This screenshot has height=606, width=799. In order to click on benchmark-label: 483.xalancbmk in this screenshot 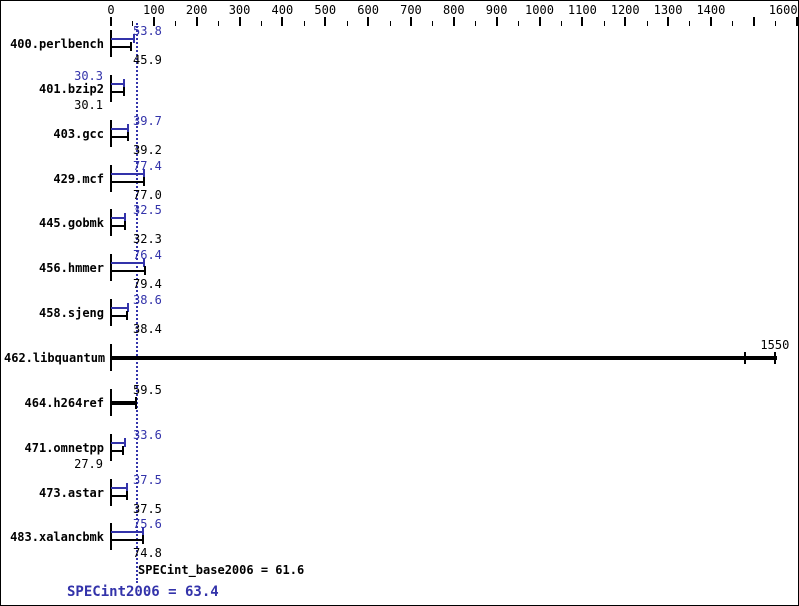, I will do `click(57, 537)`.